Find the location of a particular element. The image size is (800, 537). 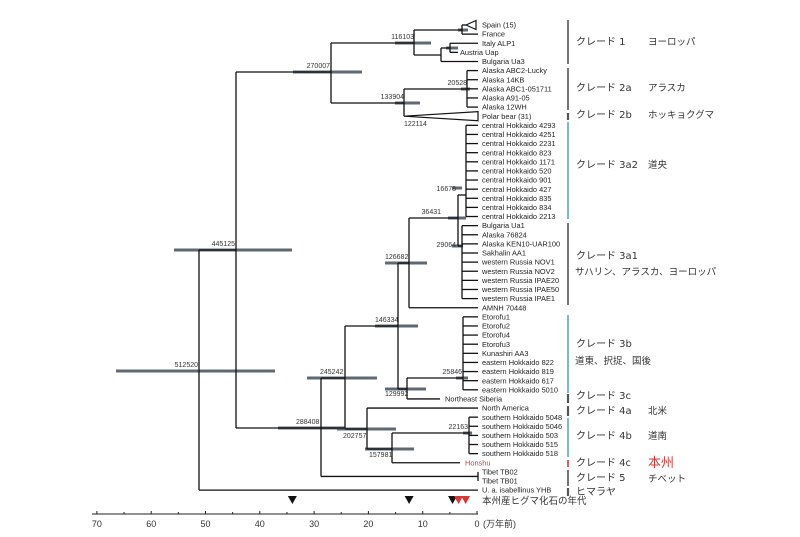

clade-region: 道南 is located at coordinates (657, 436).